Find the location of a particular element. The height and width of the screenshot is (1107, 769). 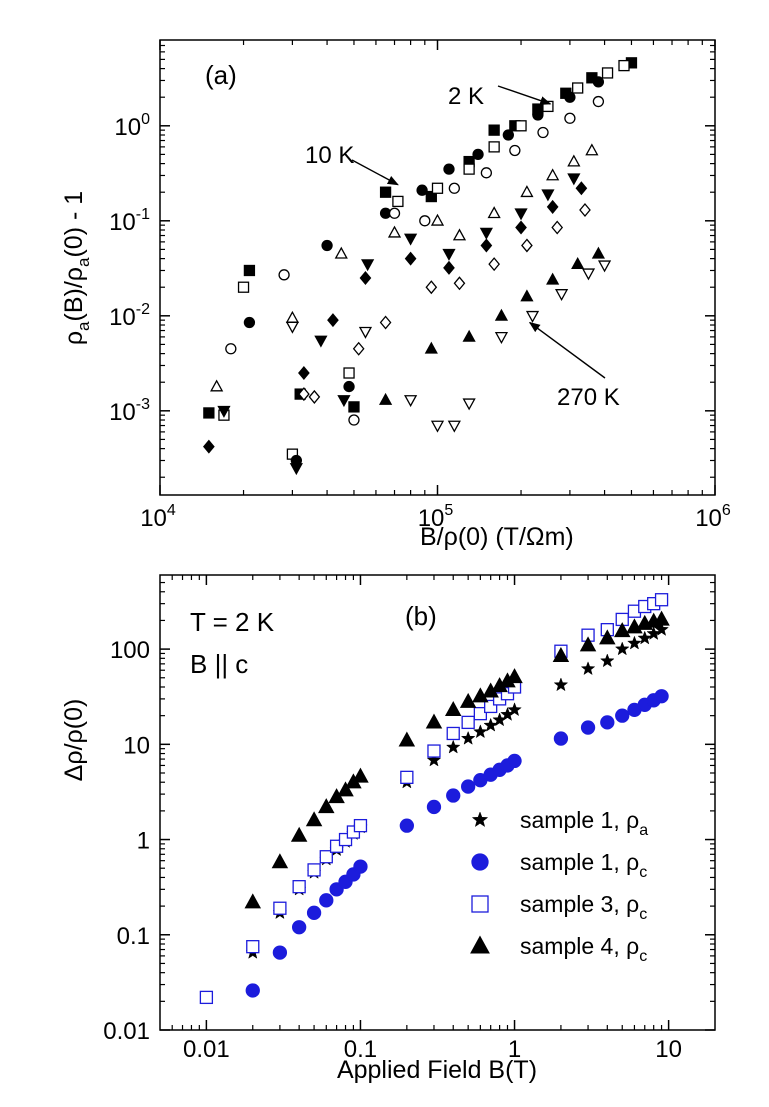

panel-a-x-tick-label-1-exp: 5 is located at coordinates (448, 510).